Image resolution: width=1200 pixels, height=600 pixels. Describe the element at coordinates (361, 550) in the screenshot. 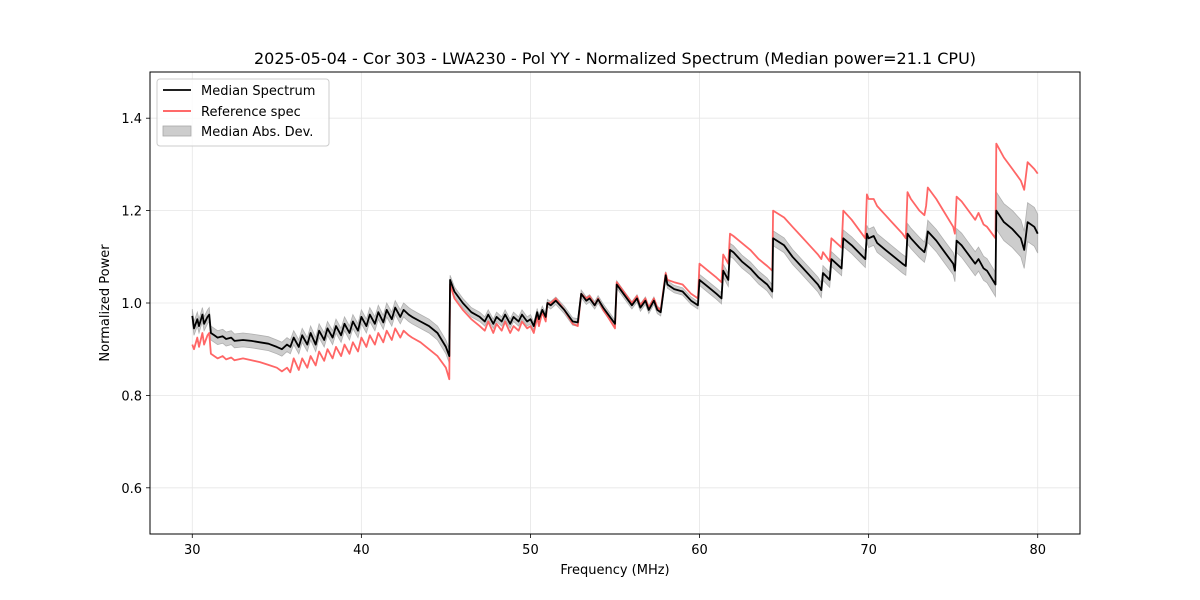

I see `x-tick-label: 40` at that location.